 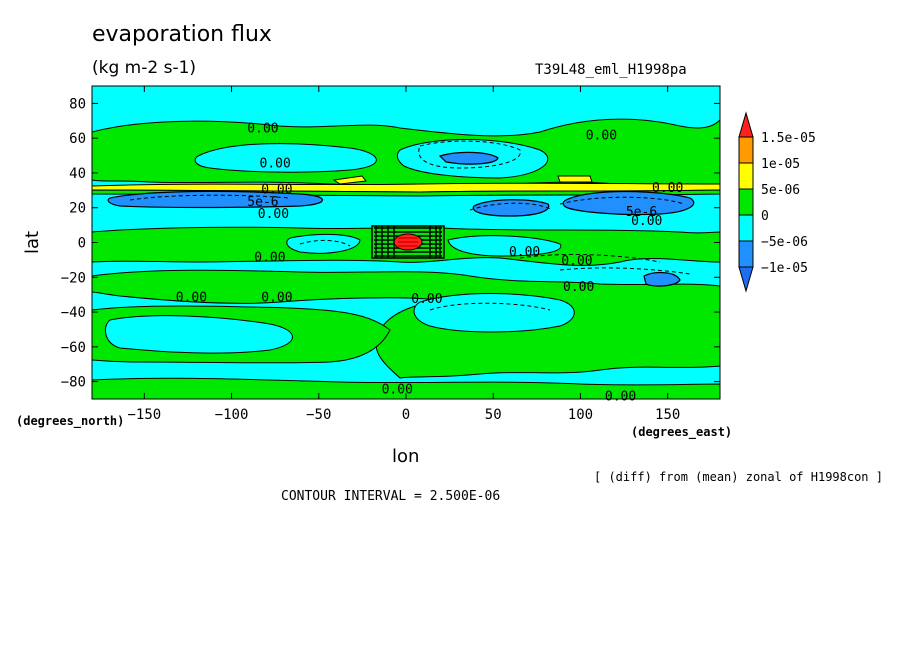 What do you see at coordinates (349, 180) in the screenshot?
I see `field-yellow-patch-west` at bounding box center [349, 180].